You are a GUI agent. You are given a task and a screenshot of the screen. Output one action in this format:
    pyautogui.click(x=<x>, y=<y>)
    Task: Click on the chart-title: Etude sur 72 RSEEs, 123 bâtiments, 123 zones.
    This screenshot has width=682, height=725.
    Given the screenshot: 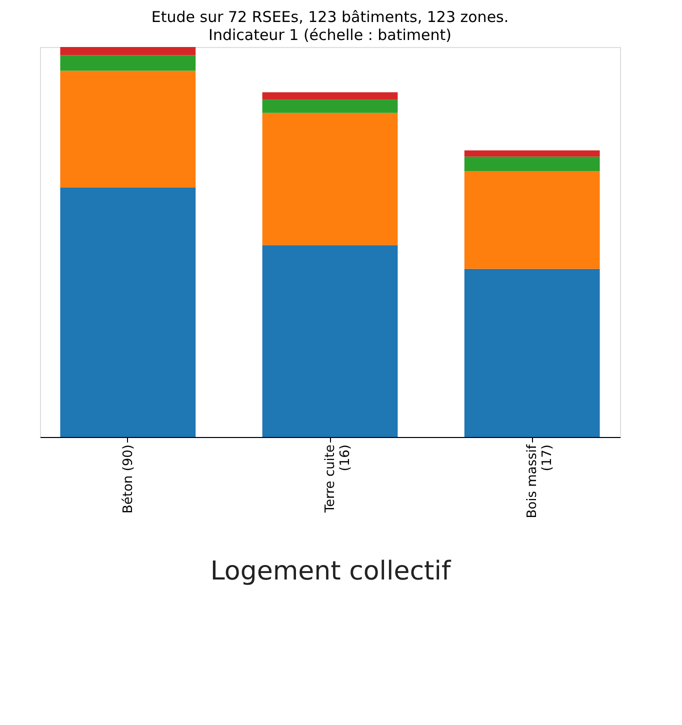 What is the action you would take?
    pyautogui.click(x=330, y=17)
    